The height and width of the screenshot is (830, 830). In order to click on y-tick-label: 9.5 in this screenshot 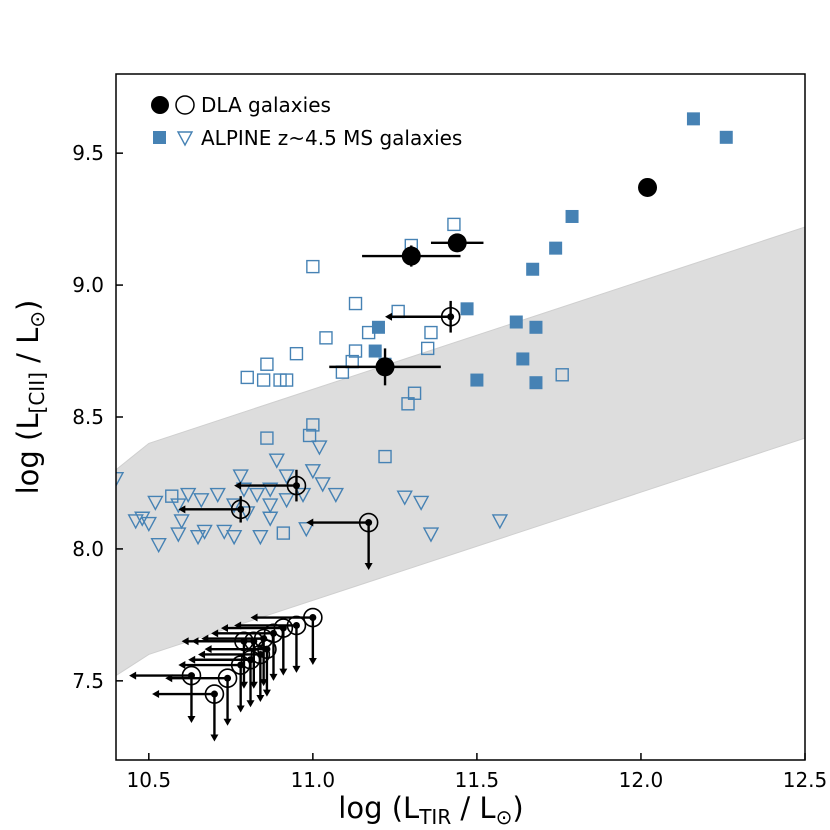, I will do `click(88, 153)`.